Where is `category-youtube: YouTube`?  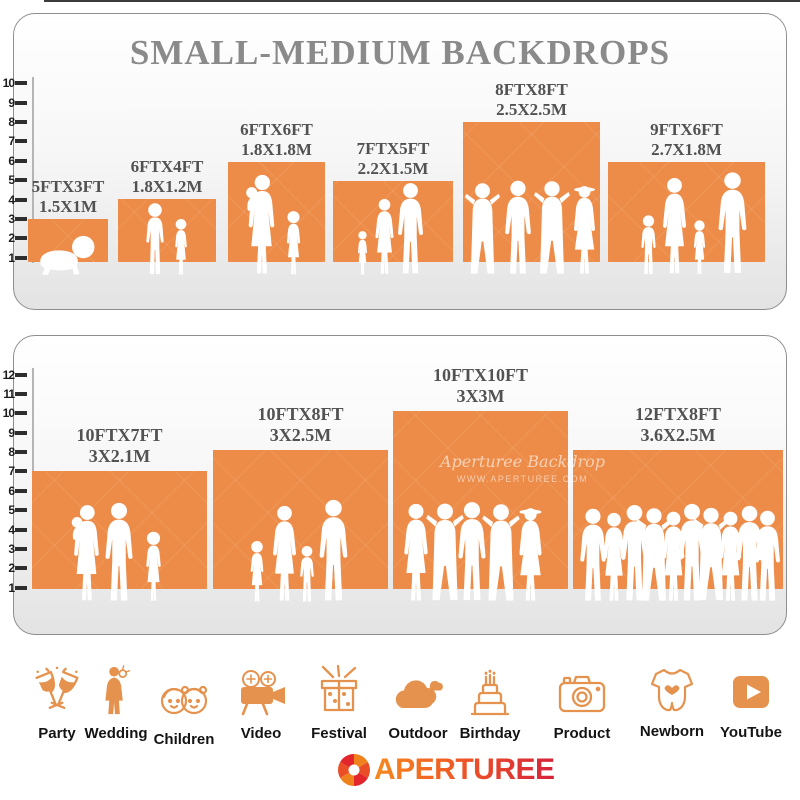 category-youtube: YouTube is located at coordinates (751, 702).